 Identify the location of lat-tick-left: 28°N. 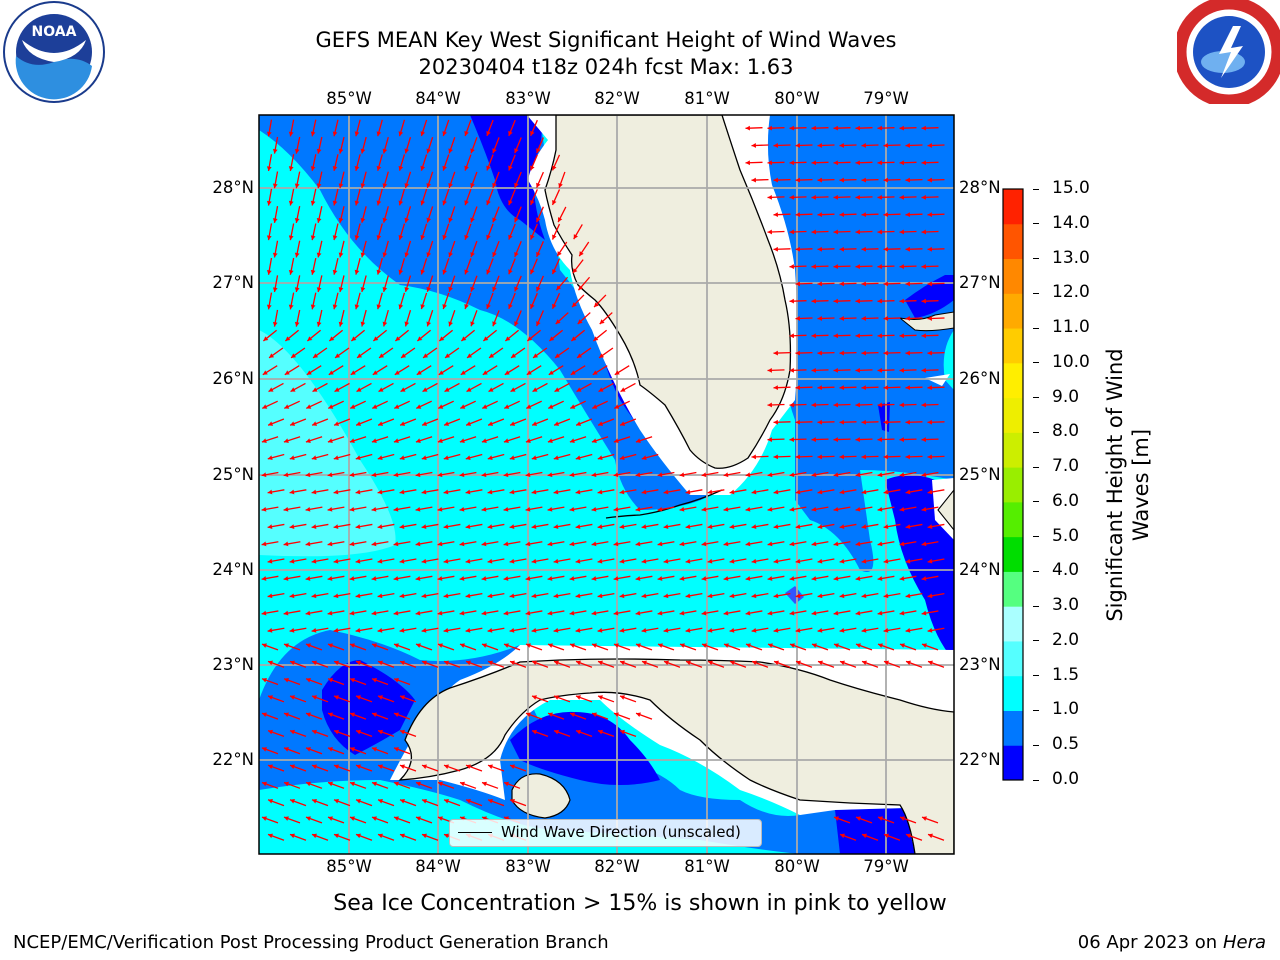
(233, 187).